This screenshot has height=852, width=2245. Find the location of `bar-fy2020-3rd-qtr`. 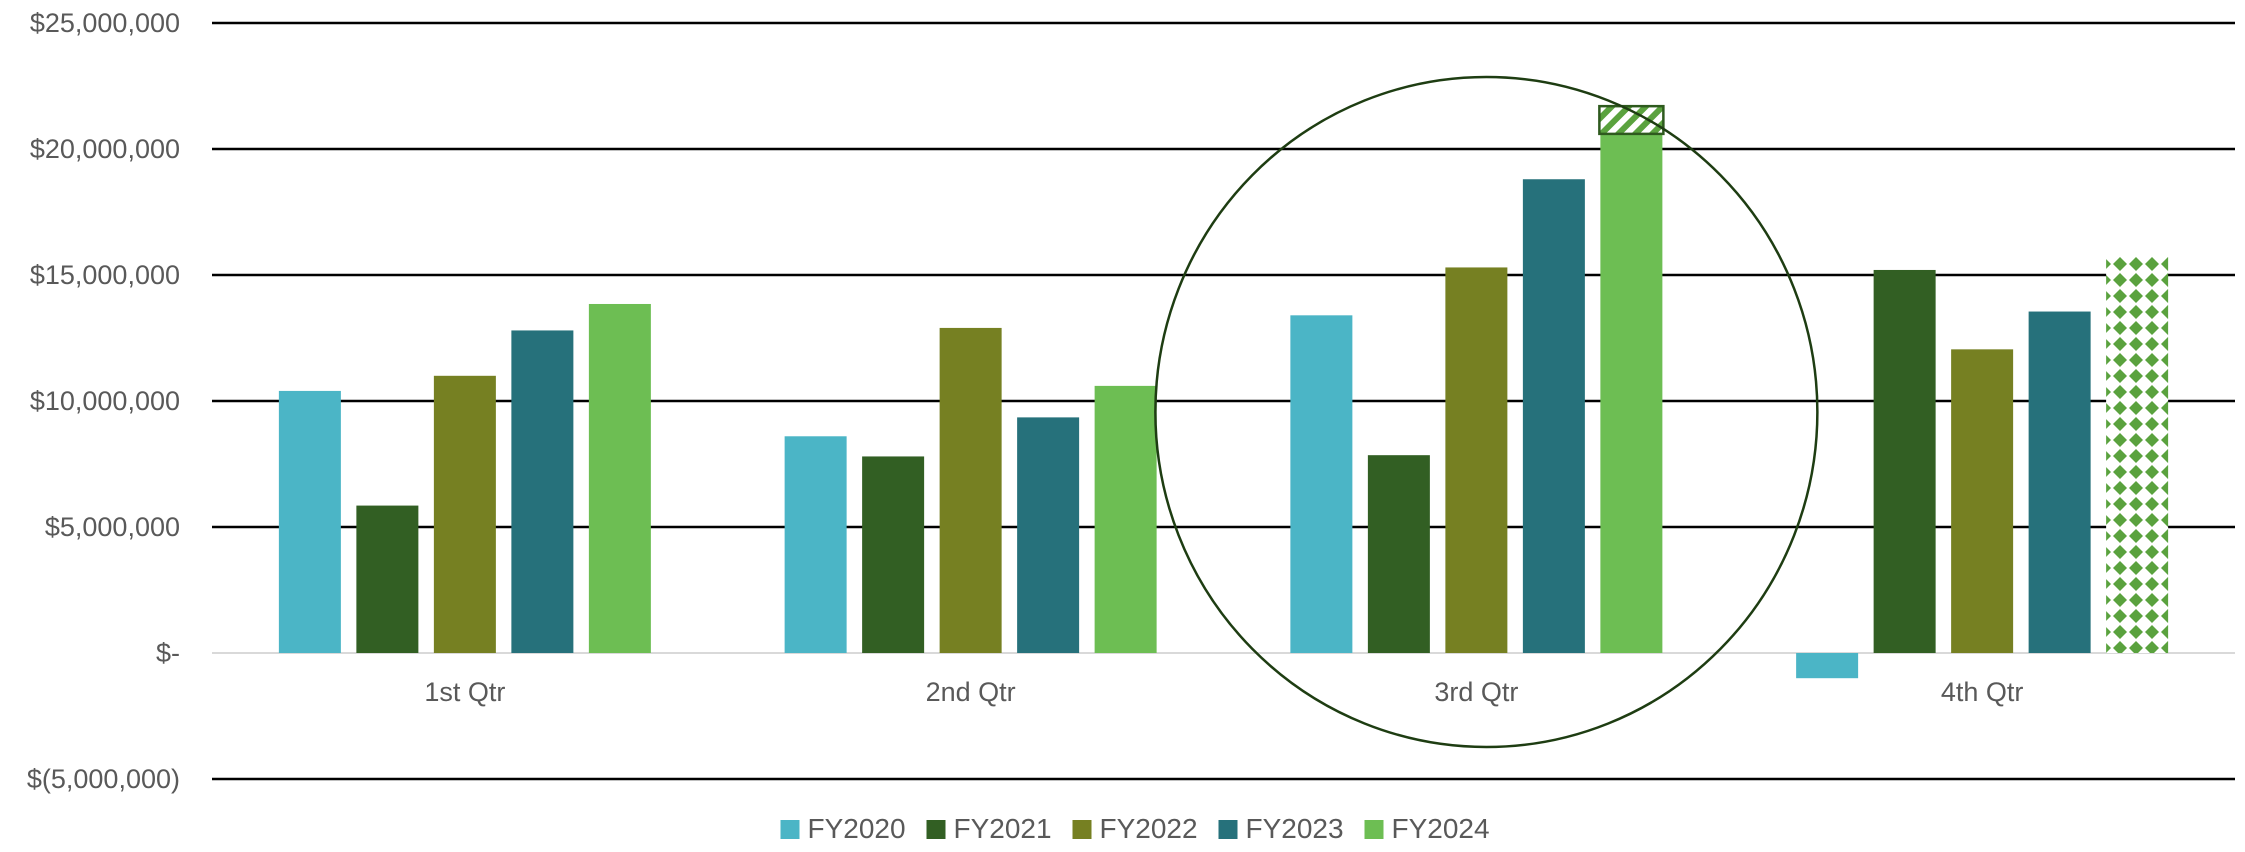

bar-fy2020-3rd-qtr is located at coordinates (1321, 484).